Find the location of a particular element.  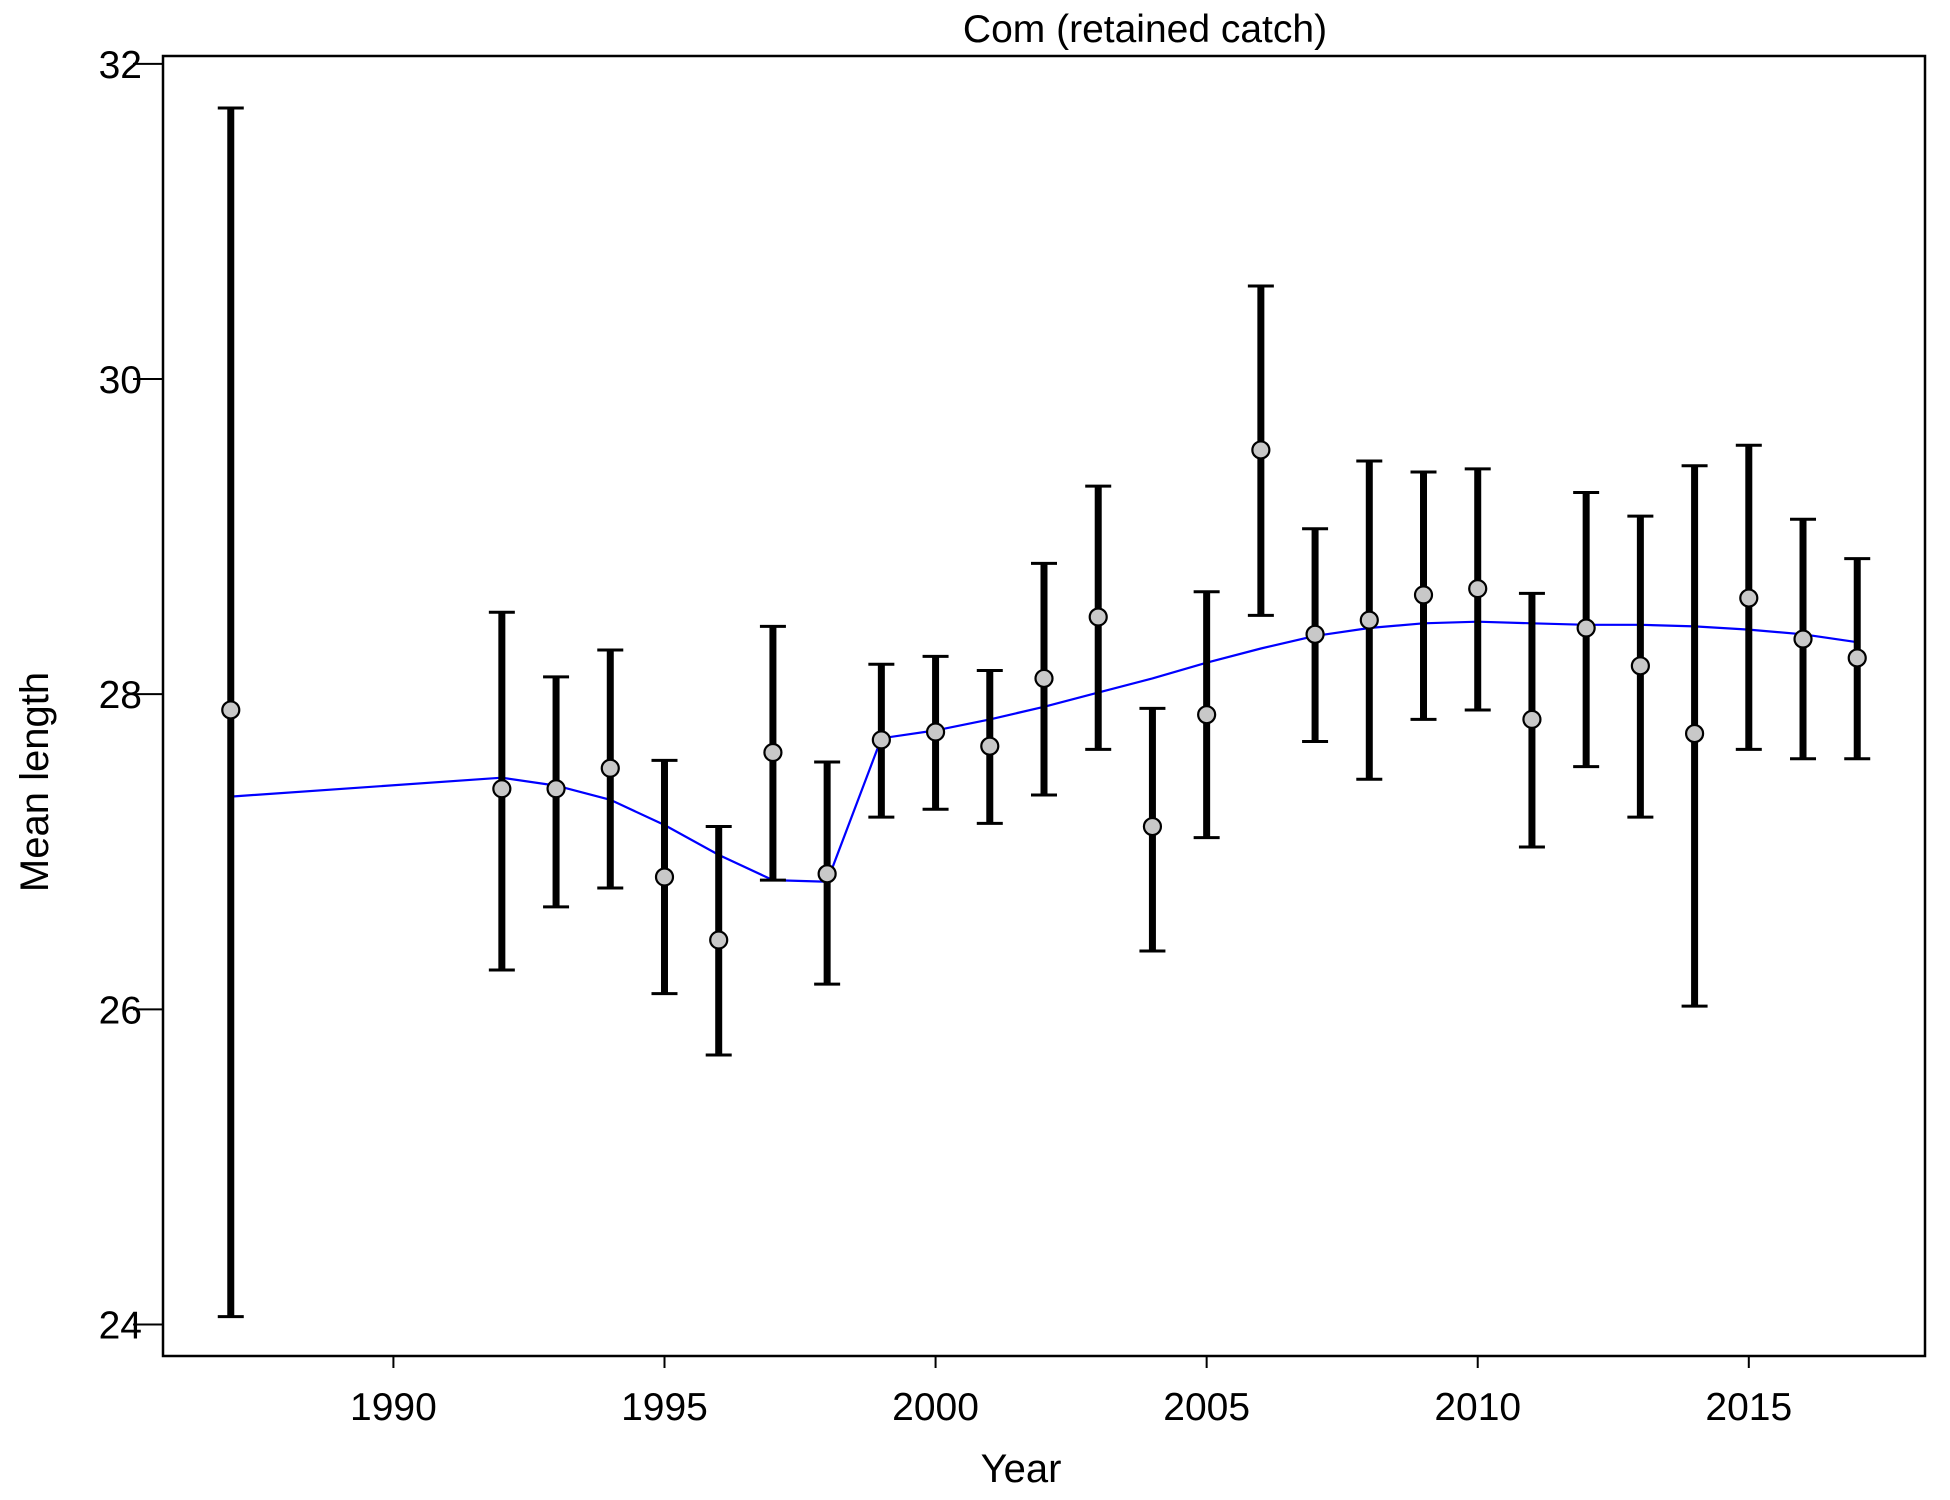

x-tick-label: 1990 is located at coordinates (393, 1407).